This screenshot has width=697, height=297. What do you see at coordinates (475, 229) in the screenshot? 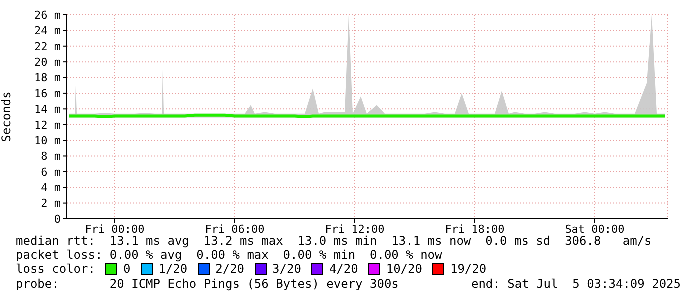
I see `x-tick-label: Fri 18:00` at bounding box center [475, 229].